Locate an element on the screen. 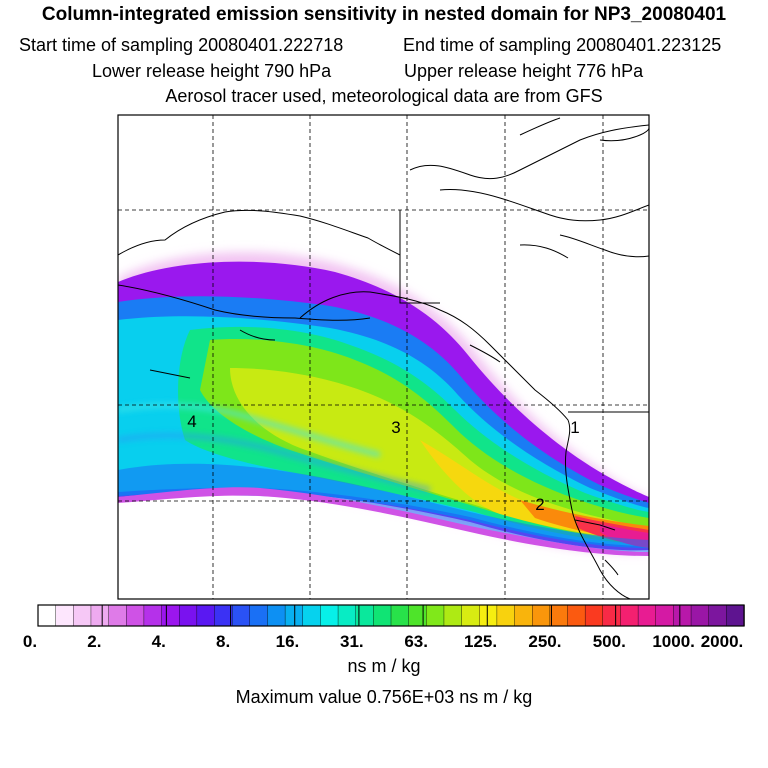 The width and height of the screenshot is (768, 768). colorbar-tick-label: 8. is located at coordinates (223, 641).